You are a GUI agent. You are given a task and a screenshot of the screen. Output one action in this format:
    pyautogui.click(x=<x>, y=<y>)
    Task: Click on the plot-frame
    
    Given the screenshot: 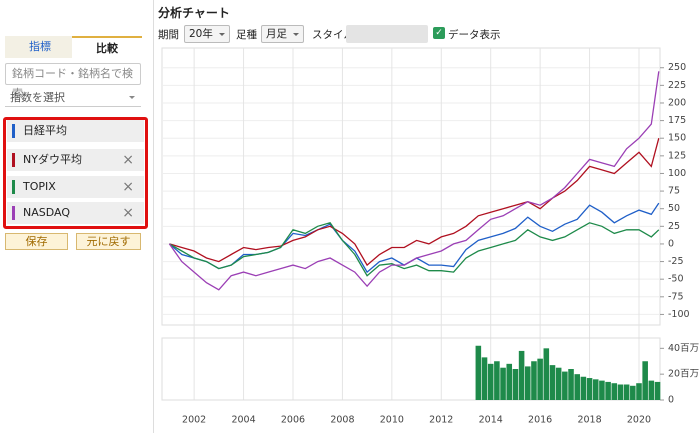 What is the action you would take?
    pyautogui.click(x=411, y=369)
    